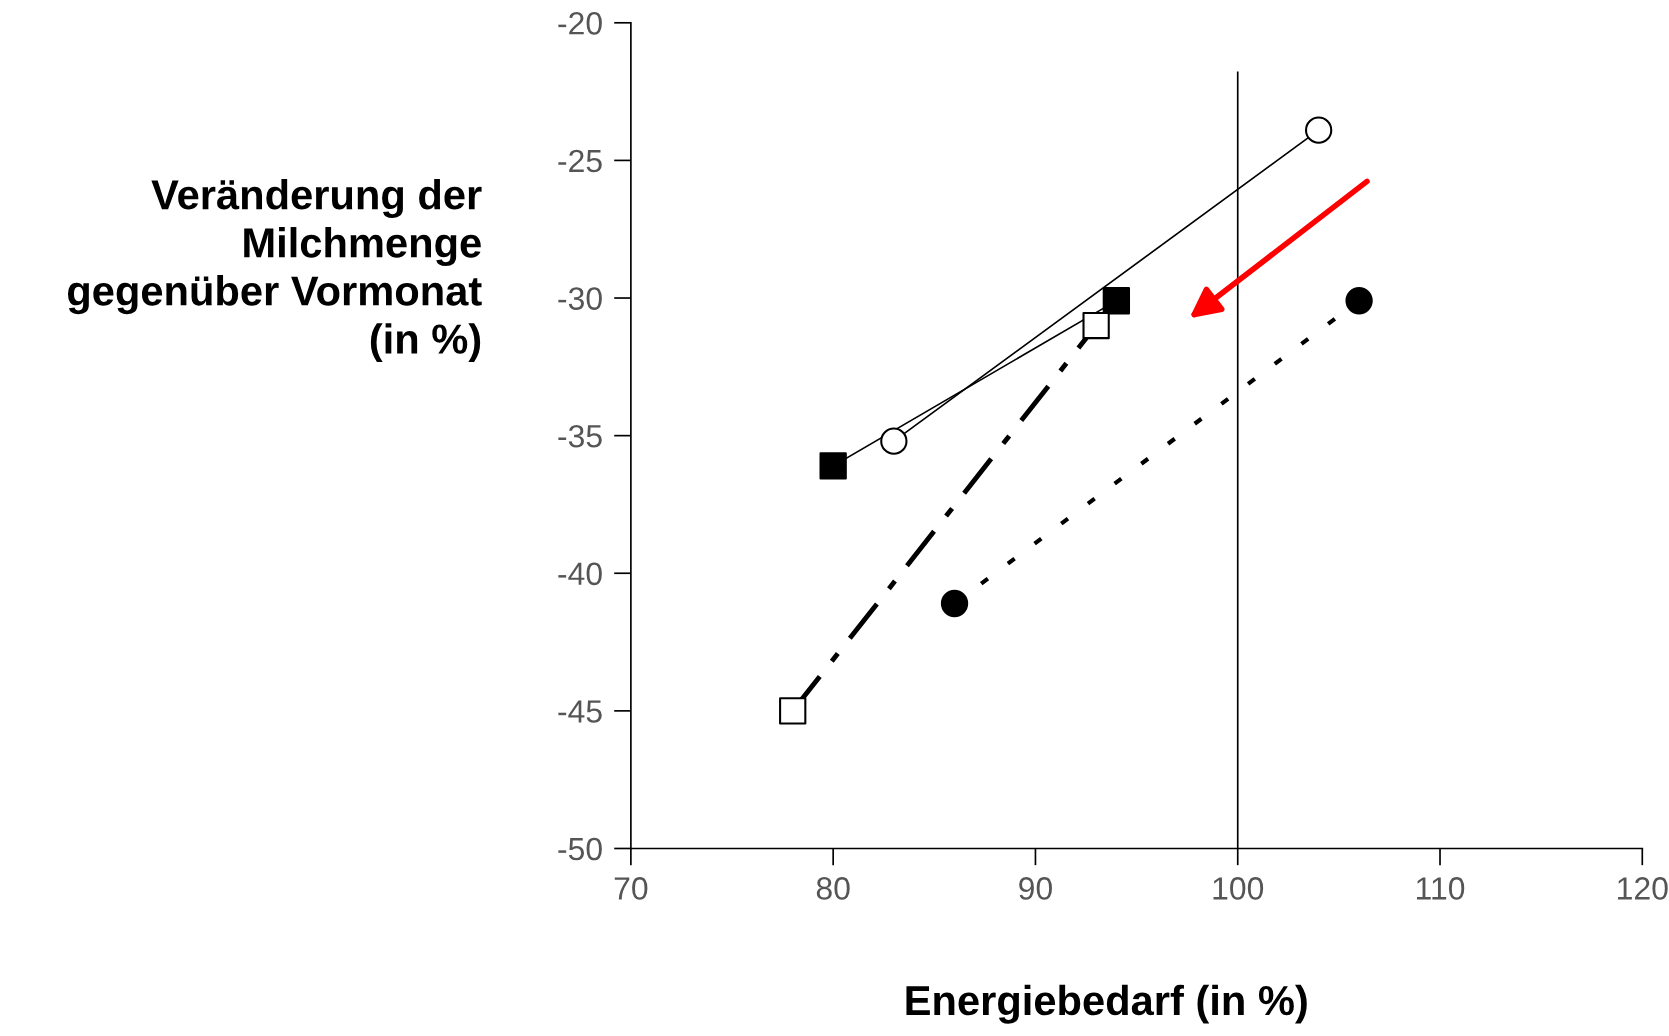 The image size is (1669, 1036). I want to click on y-axis-title: Veränderung der Milchmenge gegenüber Vormonat (in %), so click(274, 270).